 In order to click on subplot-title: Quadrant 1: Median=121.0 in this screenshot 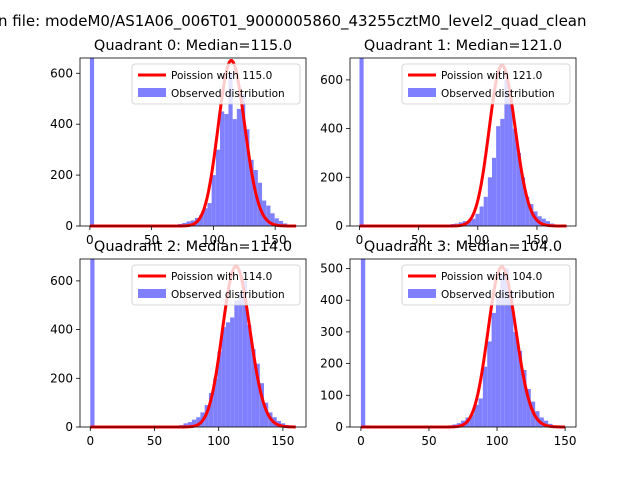, I will do `click(463, 46)`.